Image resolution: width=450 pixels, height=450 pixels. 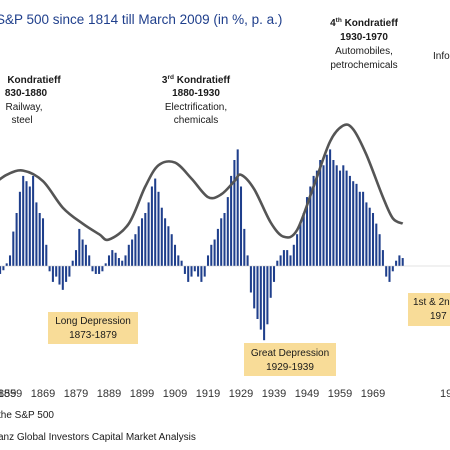 What do you see at coordinates (196, 80) in the screenshot?
I see `k3-title-line: 3rd Kondratieff` at bounding box center [196, 80].